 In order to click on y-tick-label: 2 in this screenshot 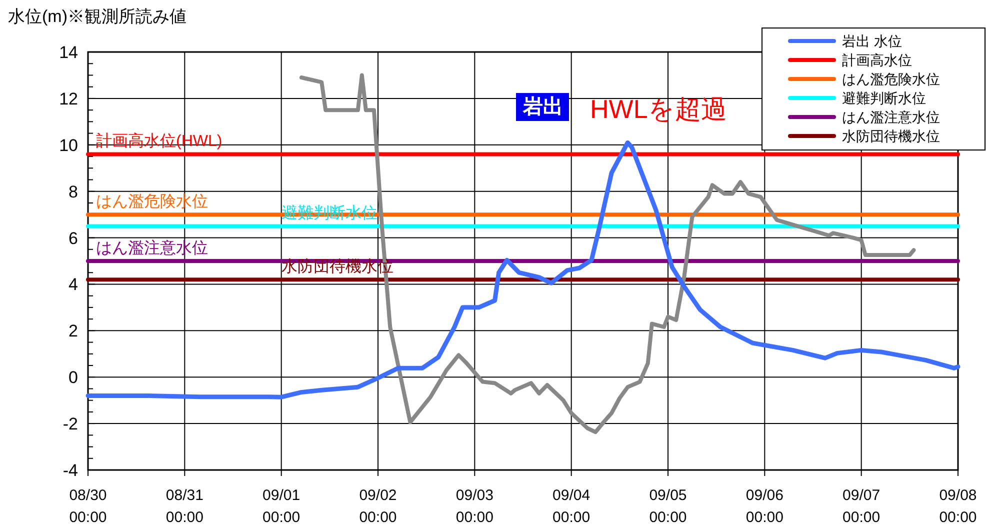, I will do `click(73, 331)`.